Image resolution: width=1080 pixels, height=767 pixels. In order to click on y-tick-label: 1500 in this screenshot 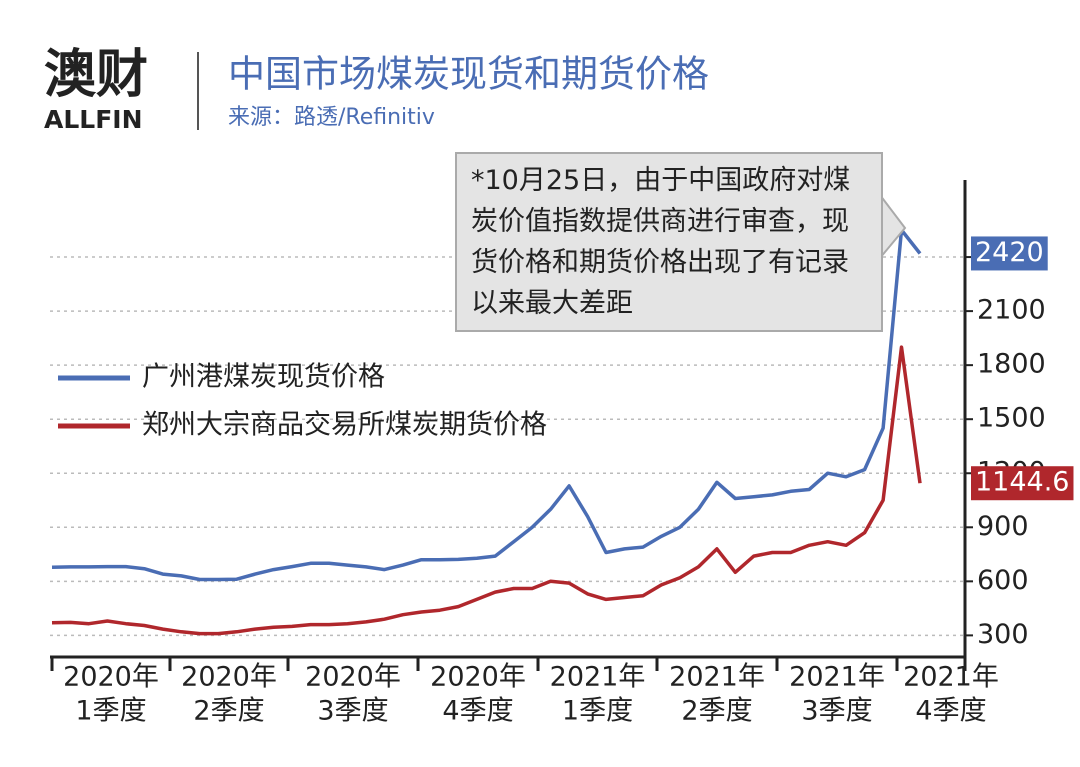, I will do `click(1011, 418)`.